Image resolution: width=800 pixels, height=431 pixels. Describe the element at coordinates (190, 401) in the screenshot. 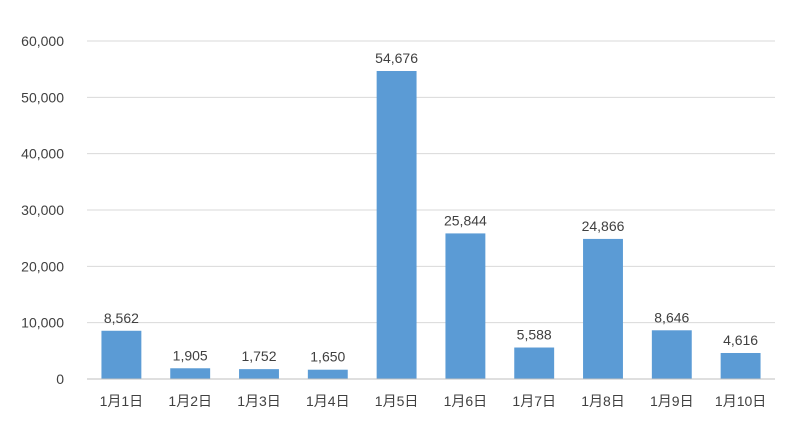

I see `x-category-label: 1月2日` at that location.